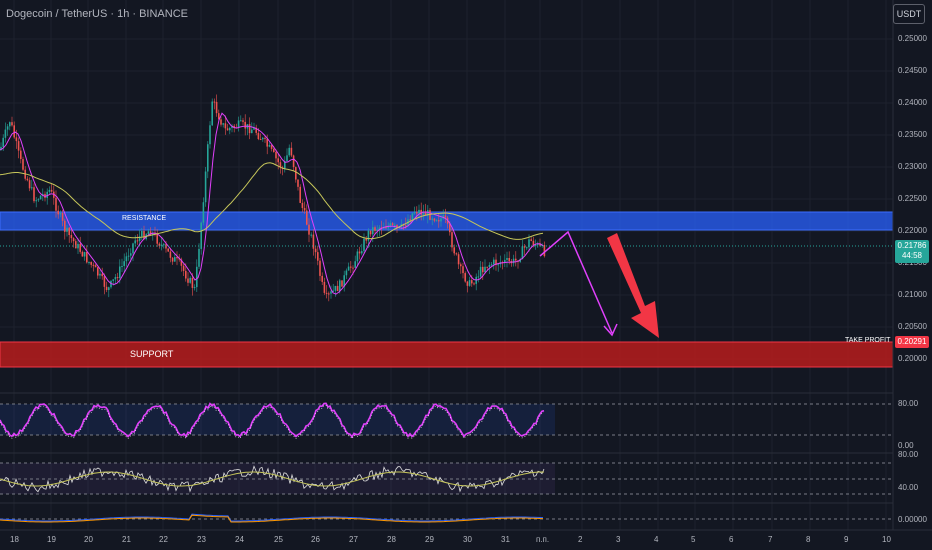  What do you see at coordinates (51, 539) in the screenshot?
I see `time-axis-label: 19` at bounding box center [51, 539].